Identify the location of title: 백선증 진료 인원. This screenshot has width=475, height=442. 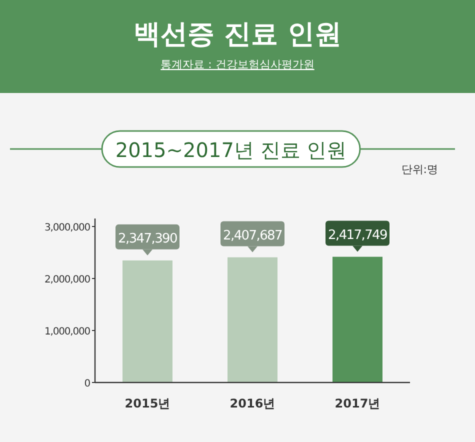
(238, 34).